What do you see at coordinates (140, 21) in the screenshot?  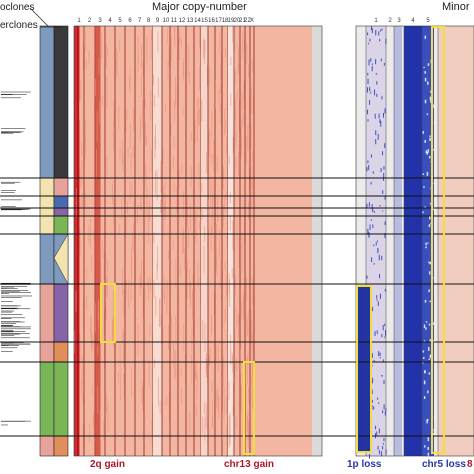 I see `major-chromosome-label: 7` at bounding box center [140, 21].